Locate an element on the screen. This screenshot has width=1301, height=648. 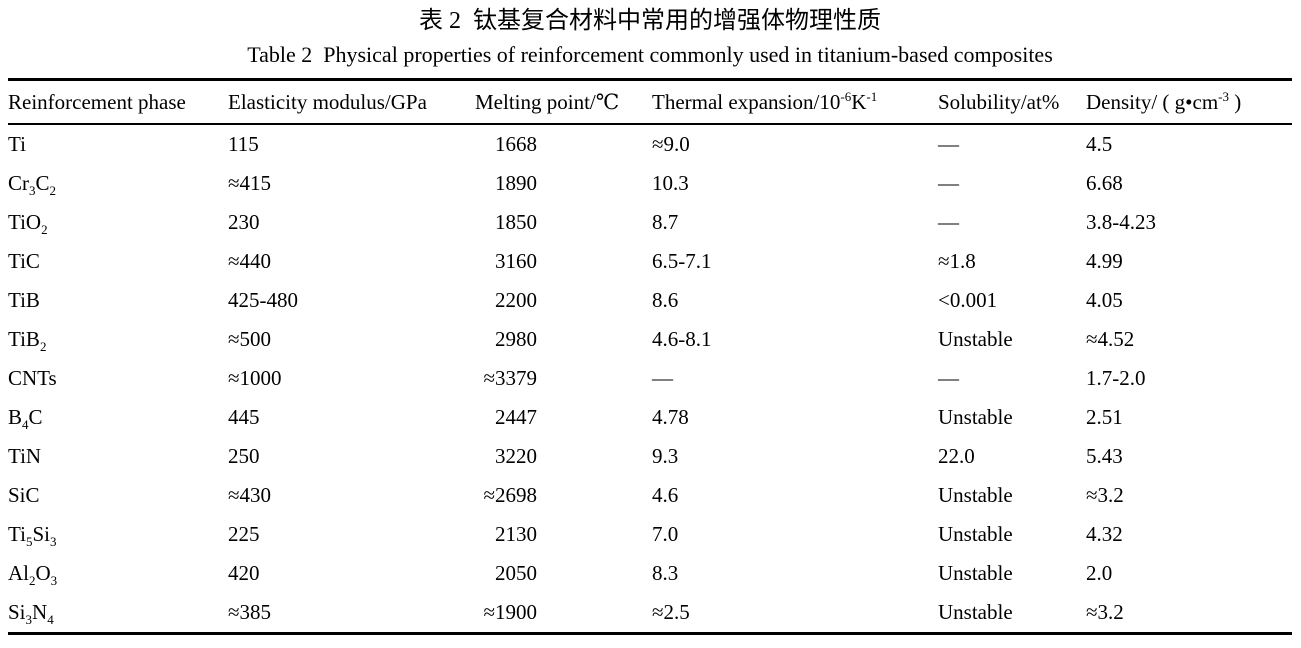
cell-thermal-expansion: 6.5-7.1 is located at coordinates (682, 261).